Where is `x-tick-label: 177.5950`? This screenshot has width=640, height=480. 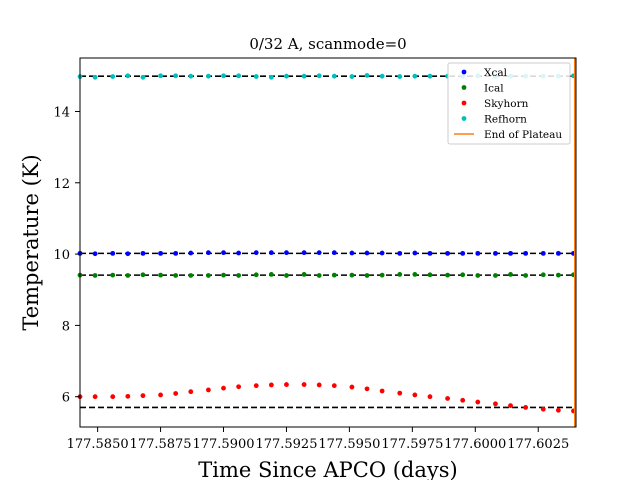 x-tick-label: 177.5950 is located at coordinates (349, 444).